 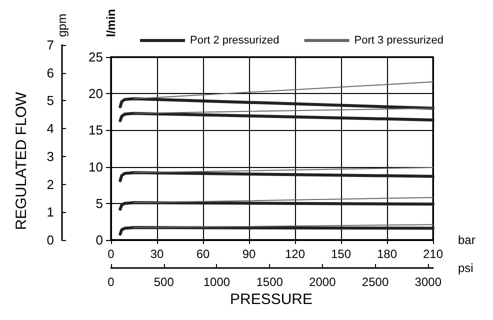 What do you see at coordinates (50, 128) in the screenshot?
I see `y2-tick-label: 4` at bounding box center [50, 128].